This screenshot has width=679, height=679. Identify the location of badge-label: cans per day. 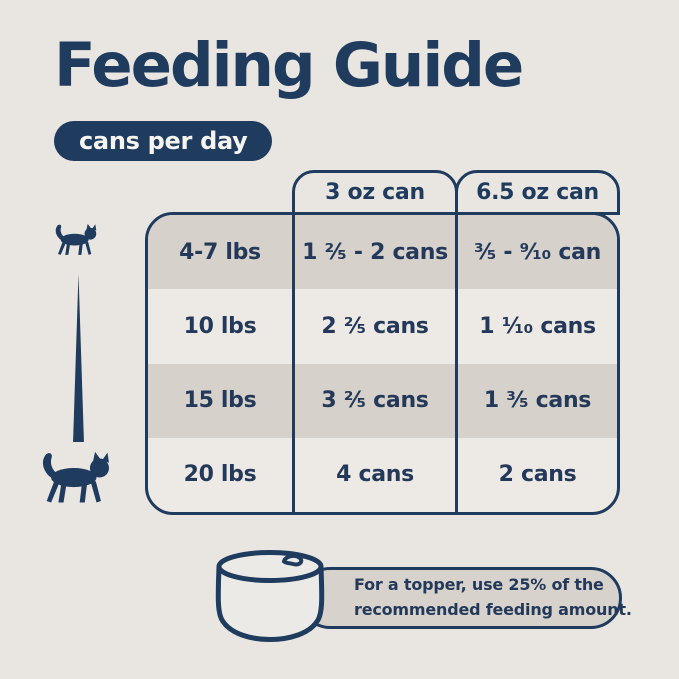
(163, 141).